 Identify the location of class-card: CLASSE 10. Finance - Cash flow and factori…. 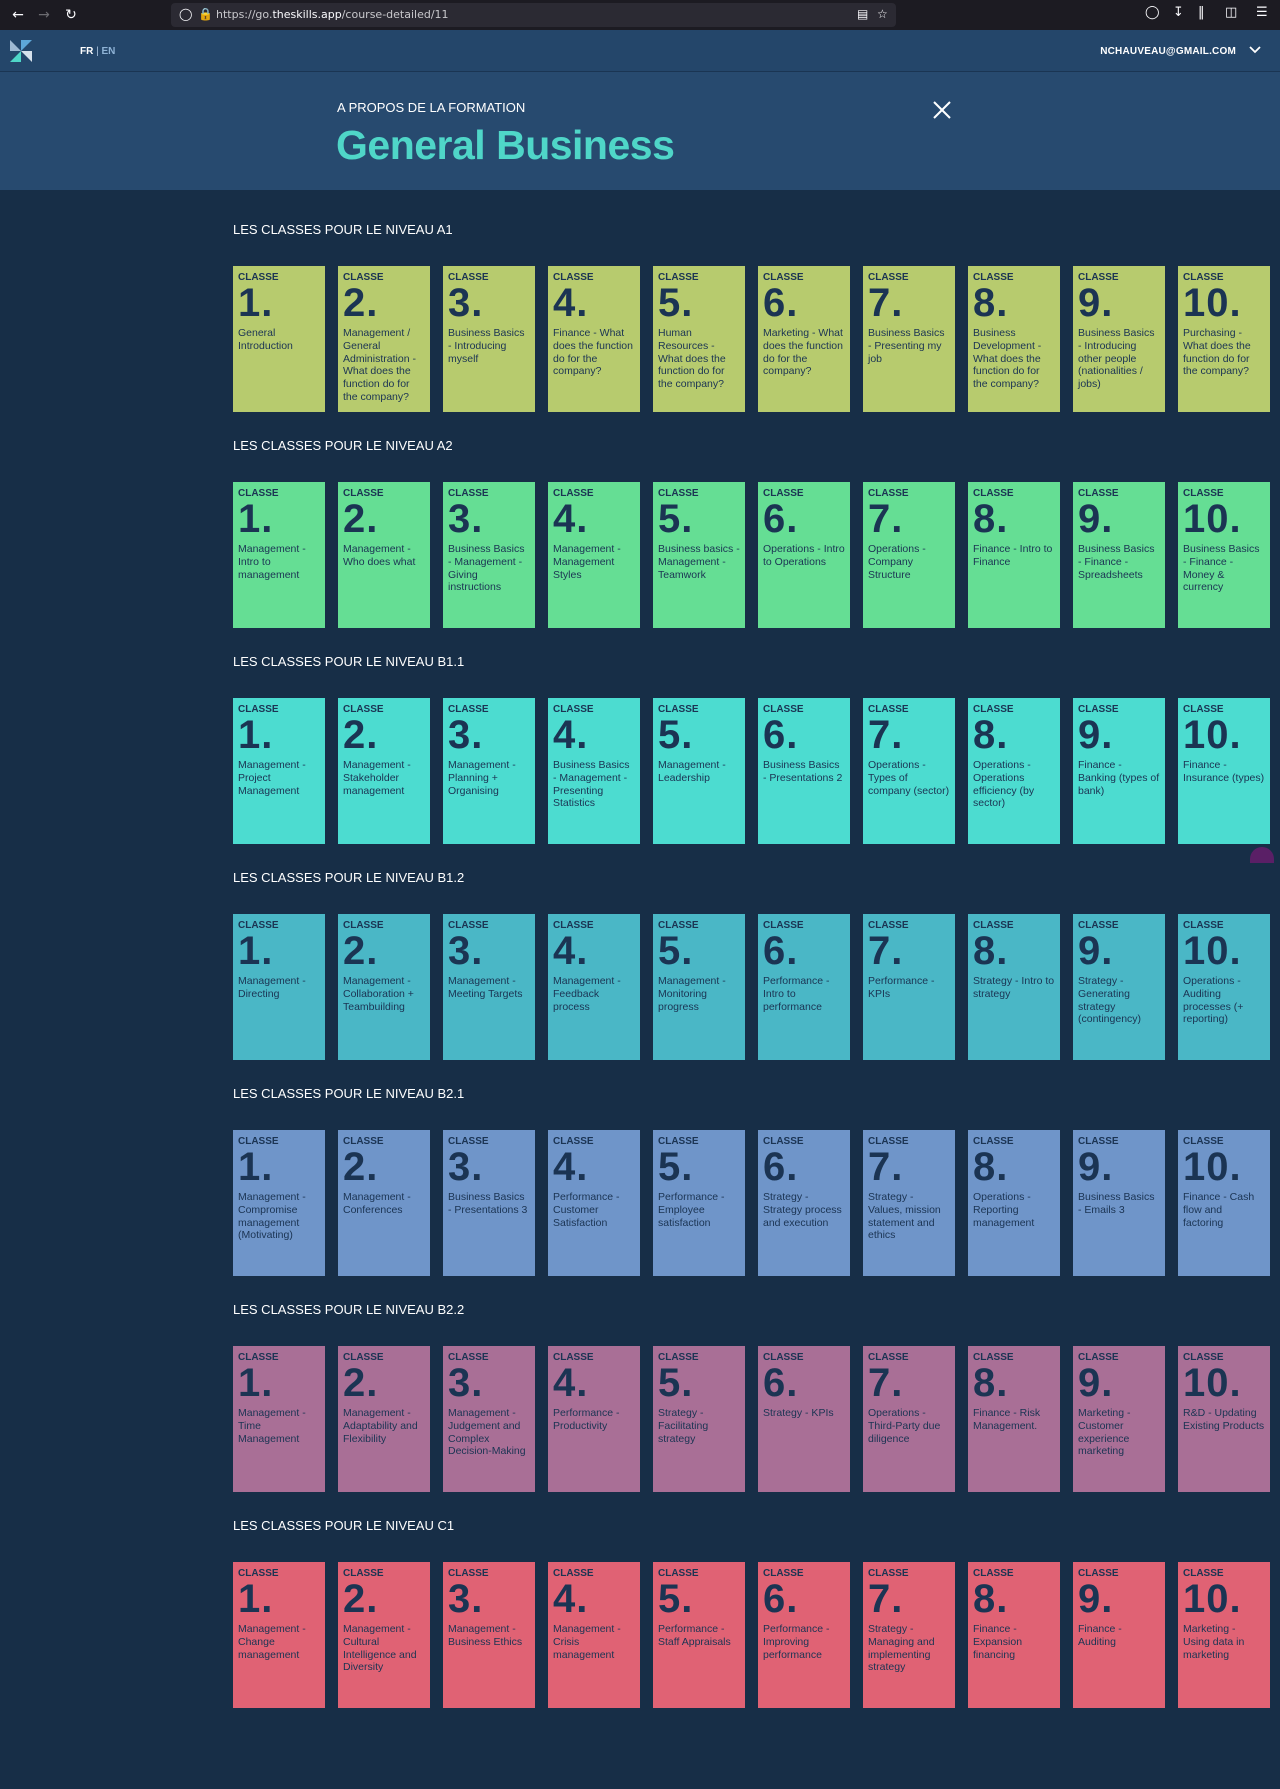
(1224, 1203).